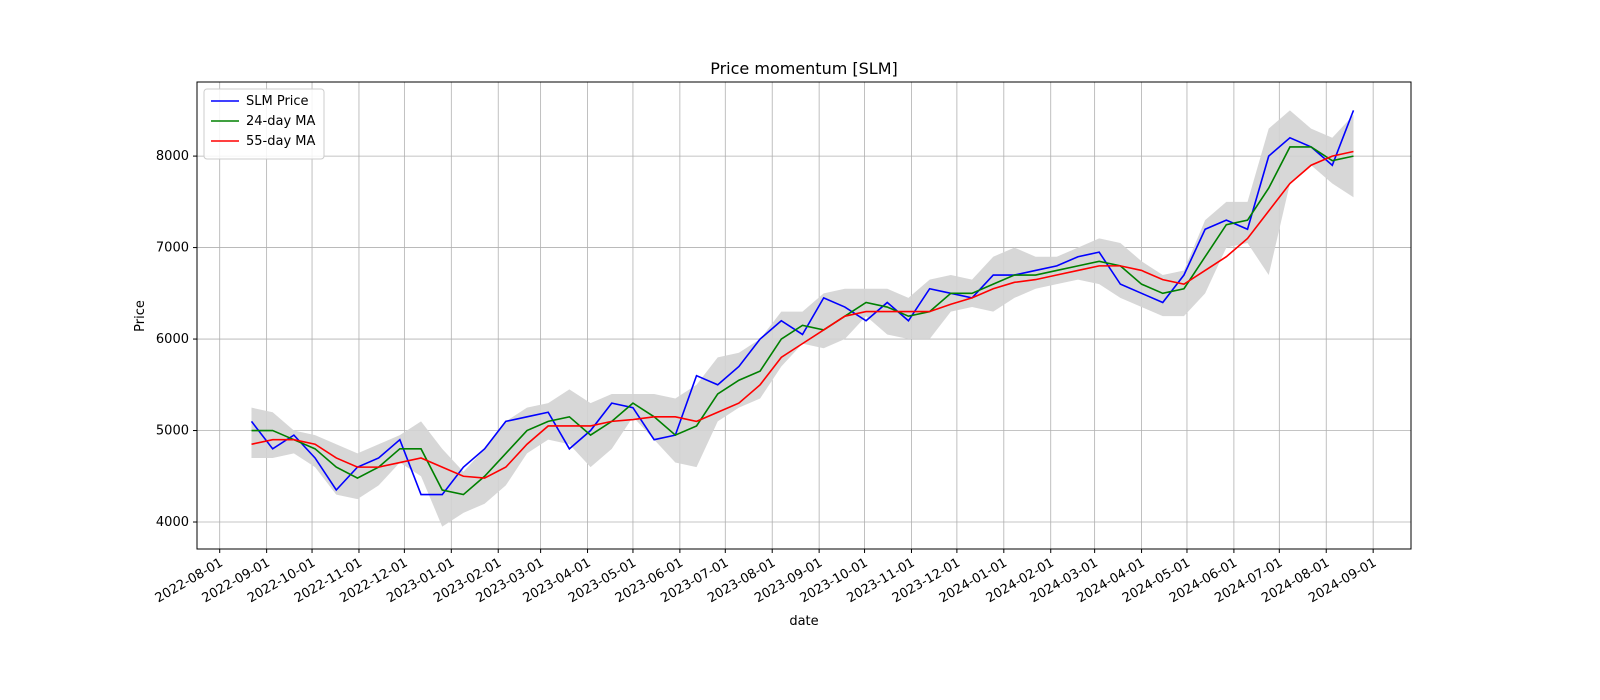 The width and height of the screenshot is (1600, 700). What do you see at coordinates (280, 141) in the screenshot?
I see `legend-label: 55-day MA` at bounding box center [280, 141].